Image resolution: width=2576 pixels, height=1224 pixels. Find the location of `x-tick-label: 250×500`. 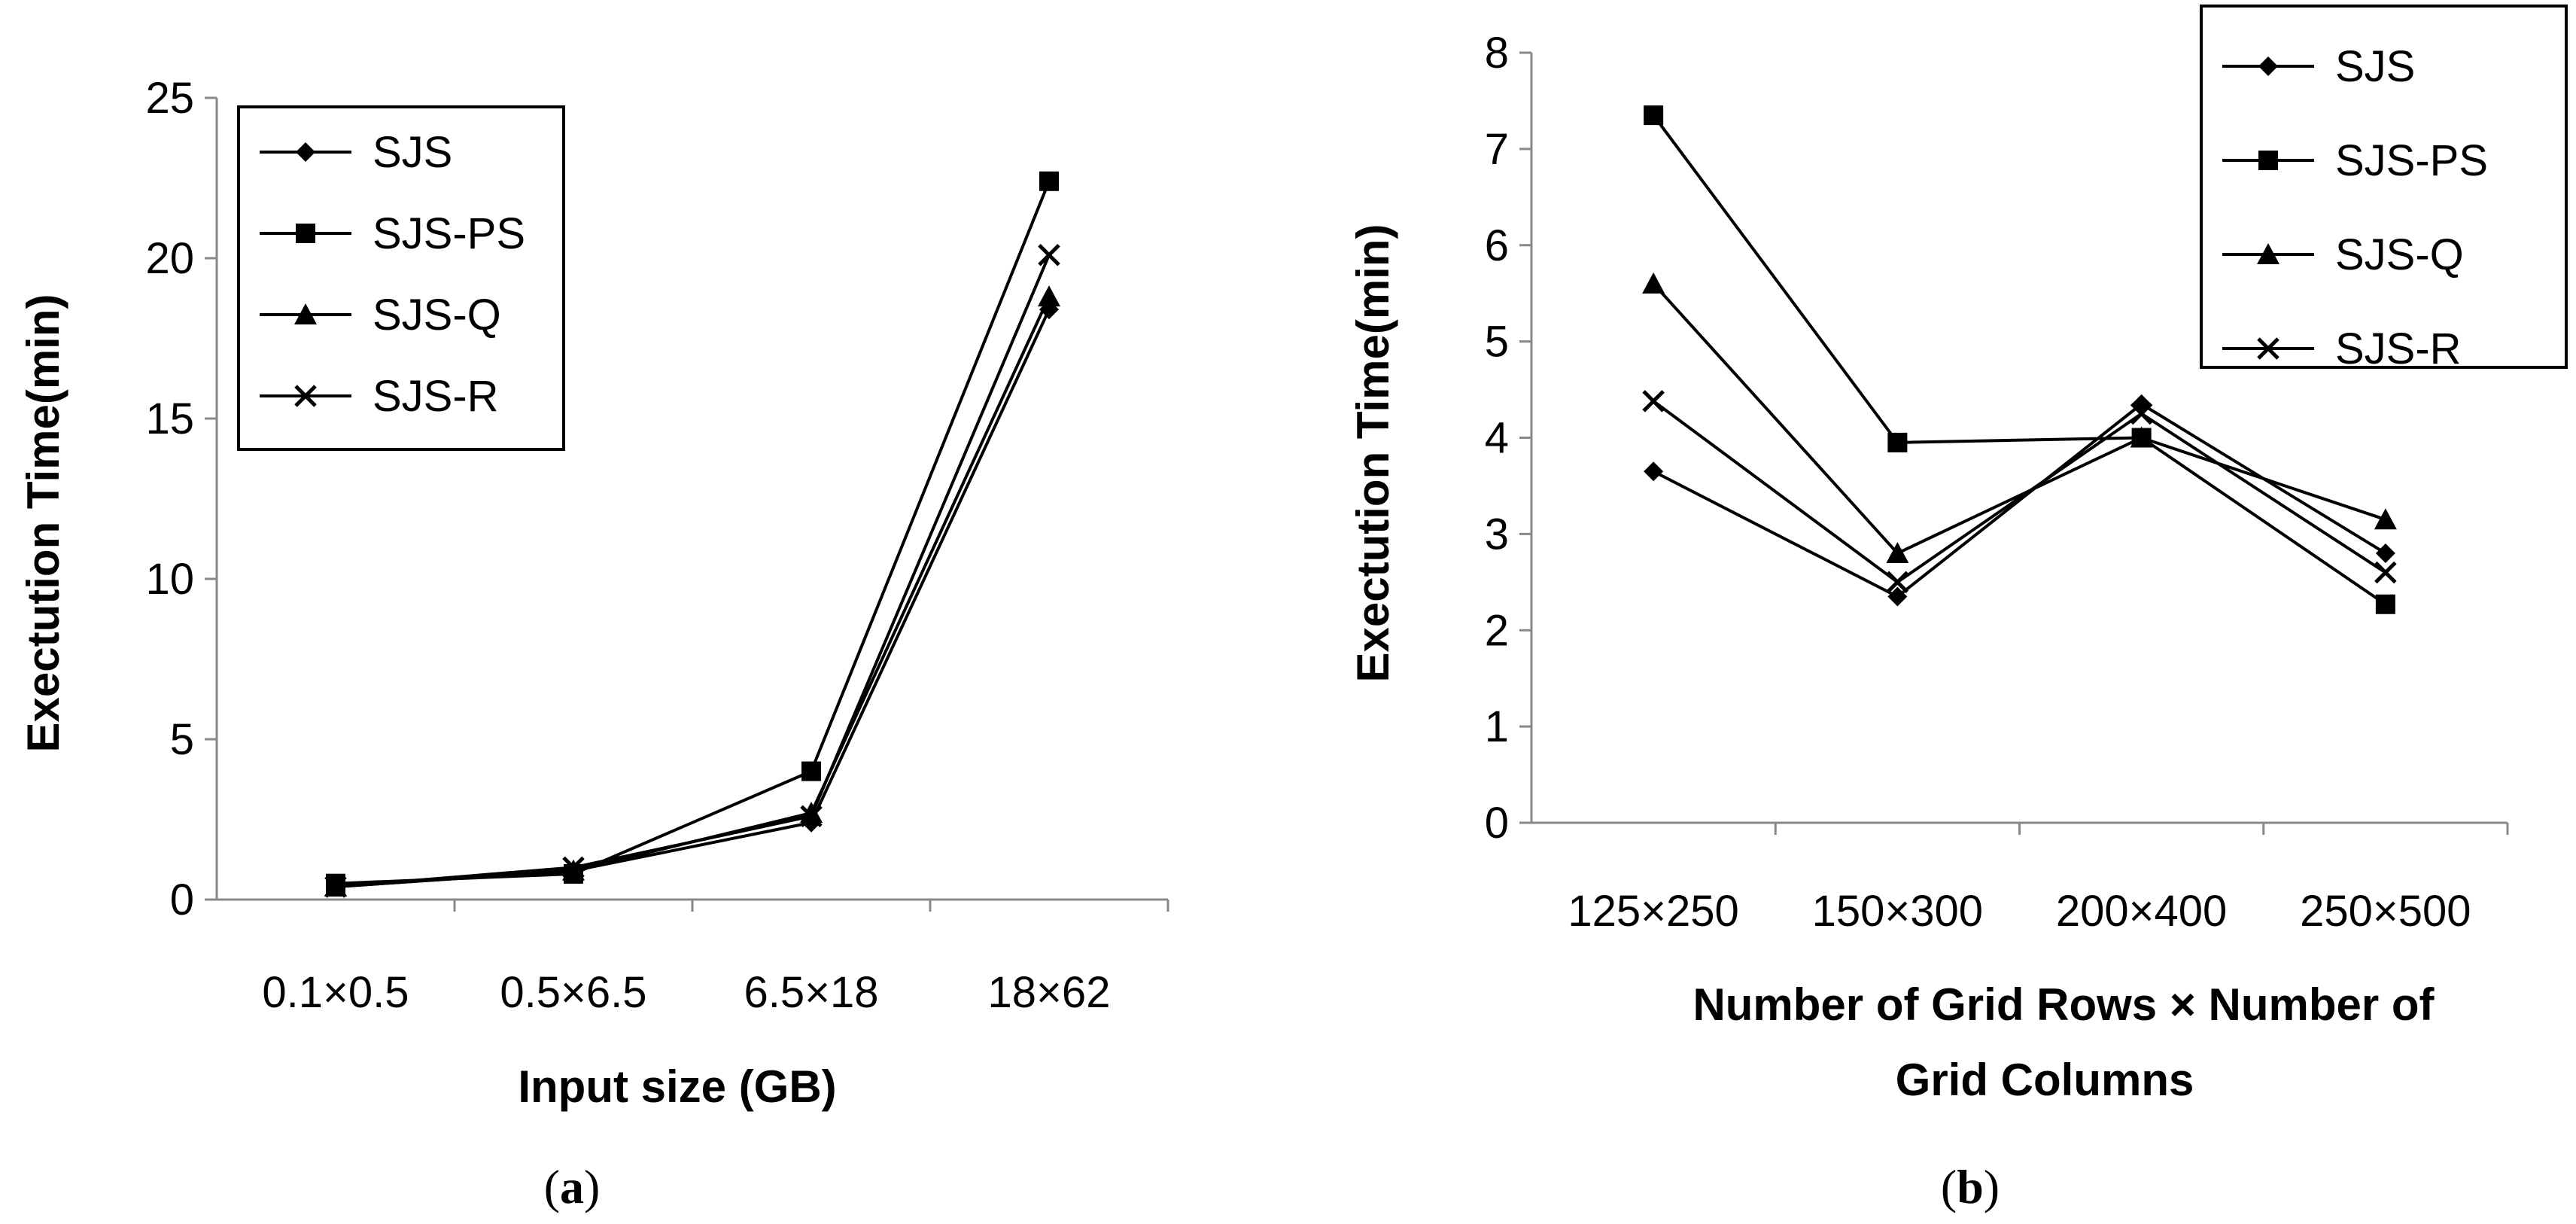

x-tick-label: 250×500 is located at coordinates (2385, 911).